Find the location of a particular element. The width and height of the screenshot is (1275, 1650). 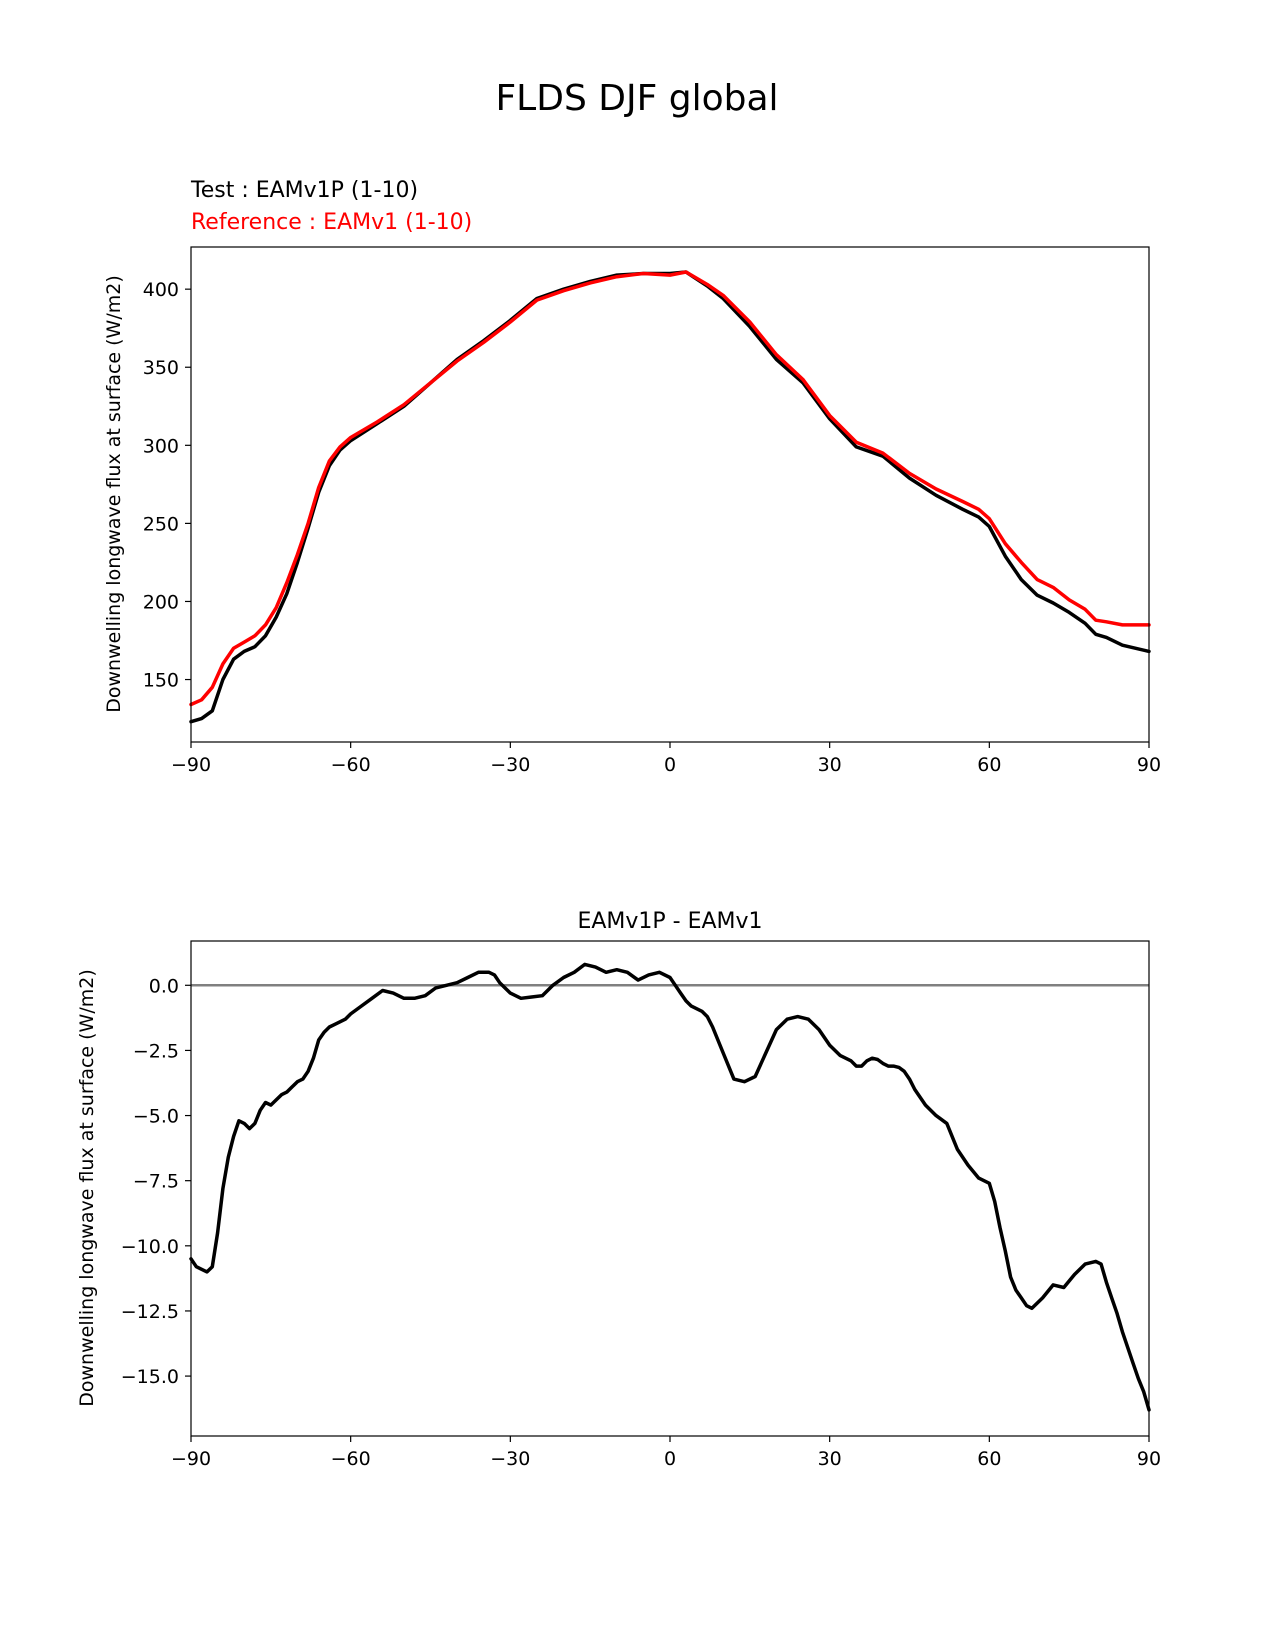

top-ytick-label: 150 is located at coordinates (161, 681).